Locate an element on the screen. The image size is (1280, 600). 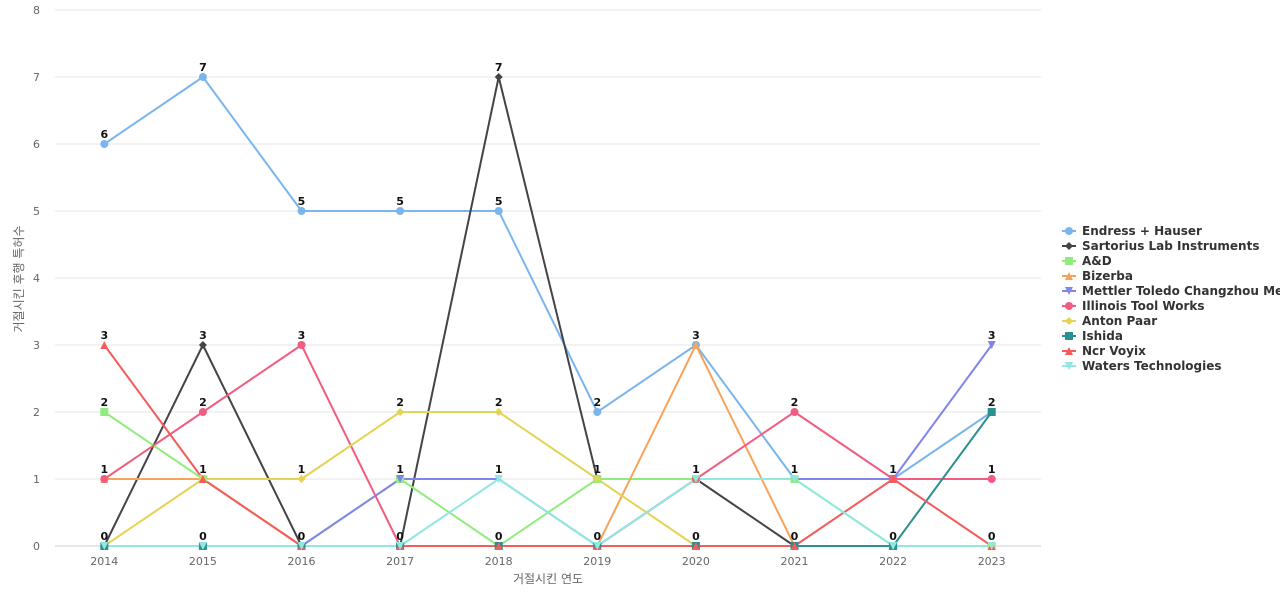
legend-item: Ncr Voyix is located at coordinates (1104, 351).